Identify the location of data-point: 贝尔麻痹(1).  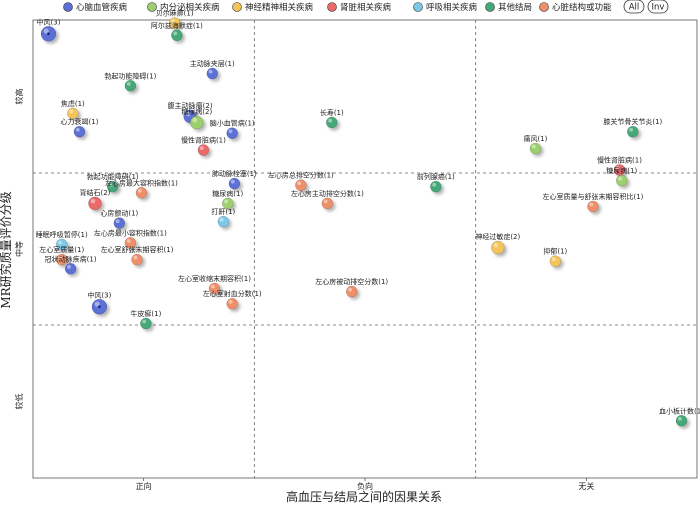
(175, 19).